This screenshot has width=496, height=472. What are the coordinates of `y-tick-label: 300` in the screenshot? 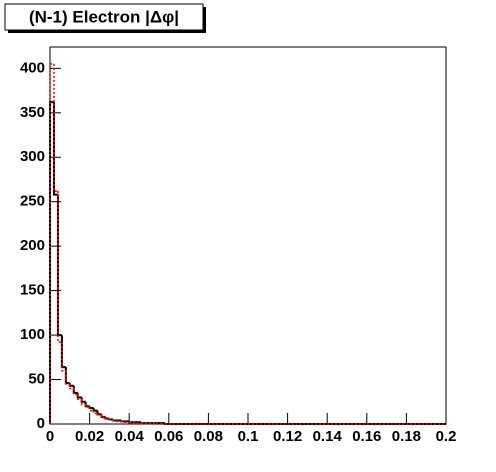 It's located at (32, 156).